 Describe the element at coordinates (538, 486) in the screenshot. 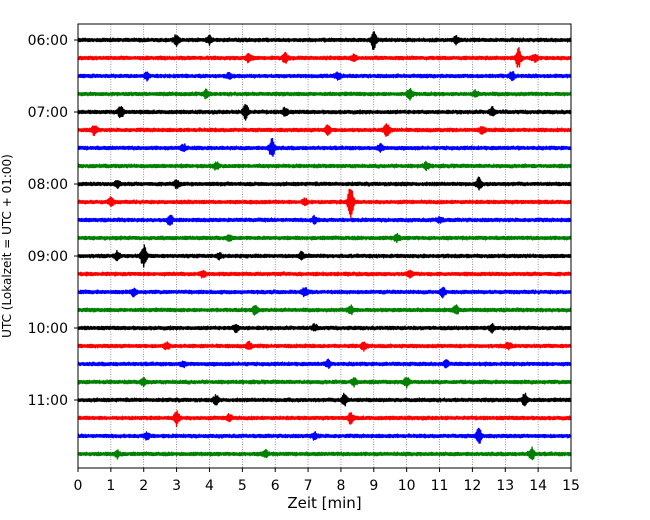

I see `x-tick-label: 14` at that location.